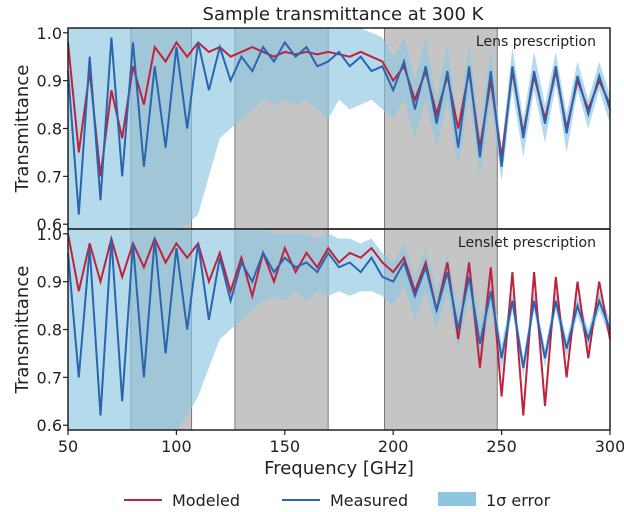  Describe the element at coordinates (536, 42) in the screenshot. I see `panel-label-lens: Lens prescription` at that location.